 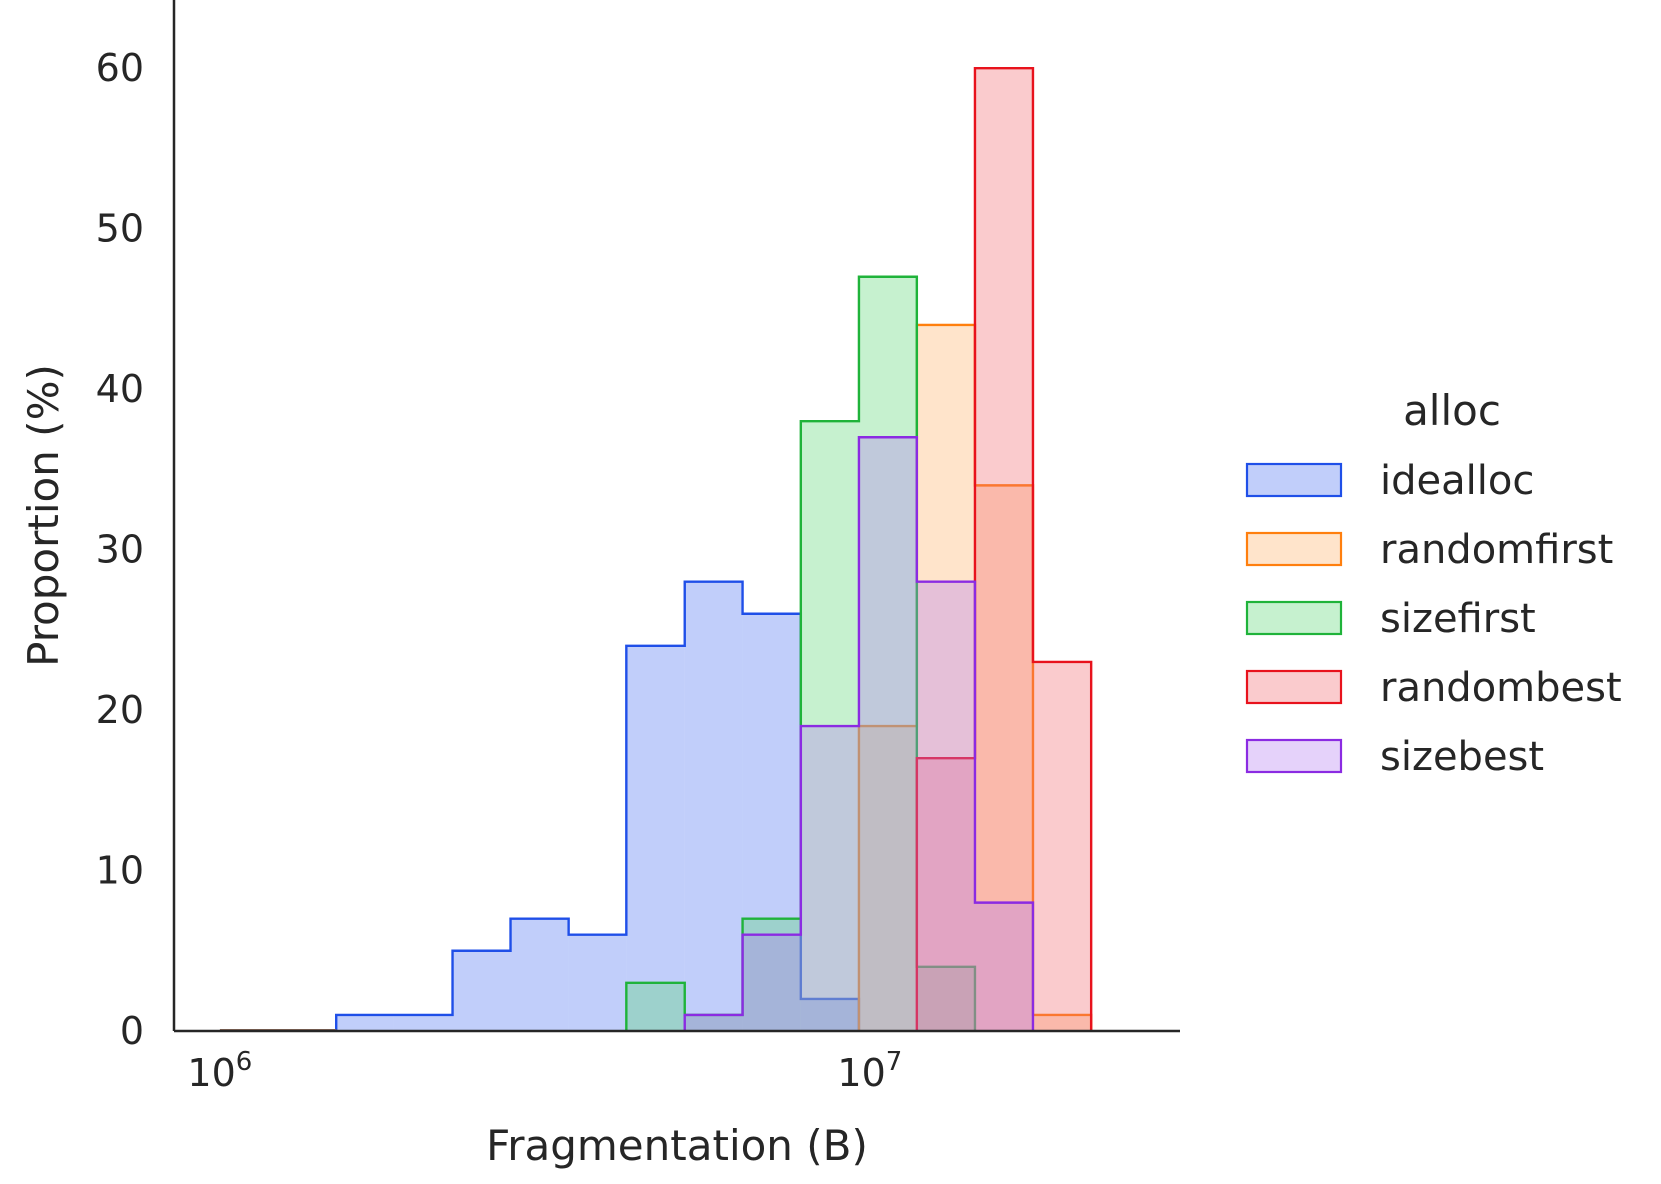 What do you see at coordinates (1294, 687) in the screenshot?
I see `legend-swatch-randombest` at bounding box center [1294, 687].